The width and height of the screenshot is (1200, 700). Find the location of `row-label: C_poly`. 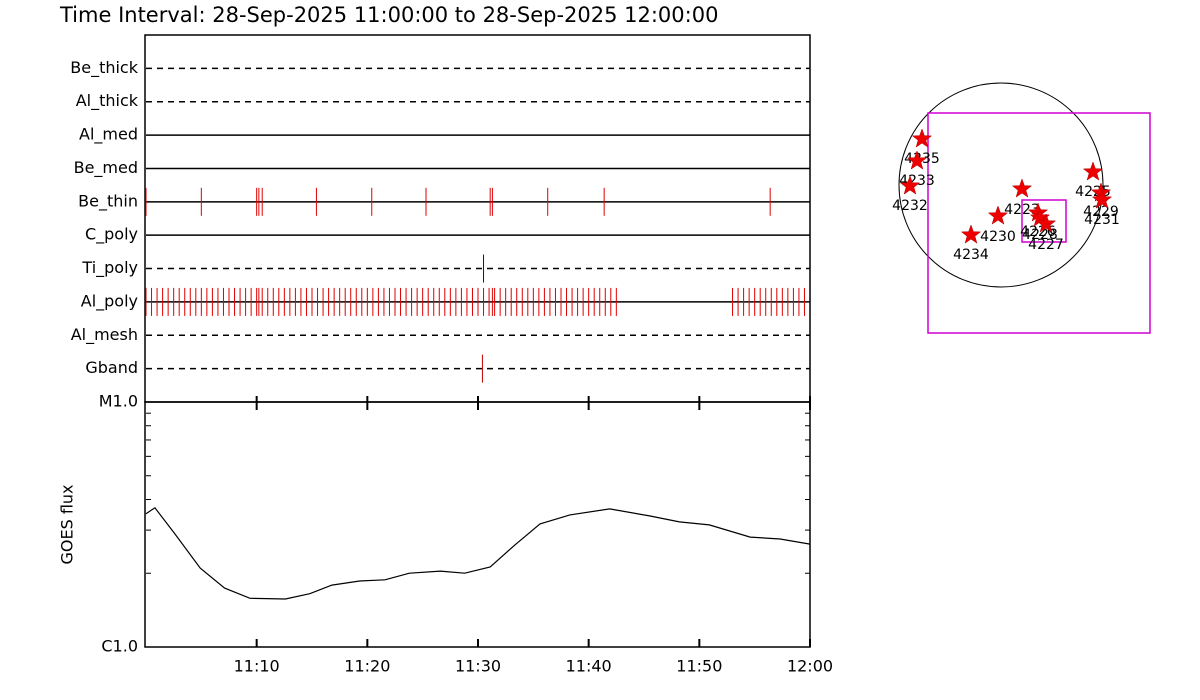

row-label: C_poly is located at coordinates (111, 235).